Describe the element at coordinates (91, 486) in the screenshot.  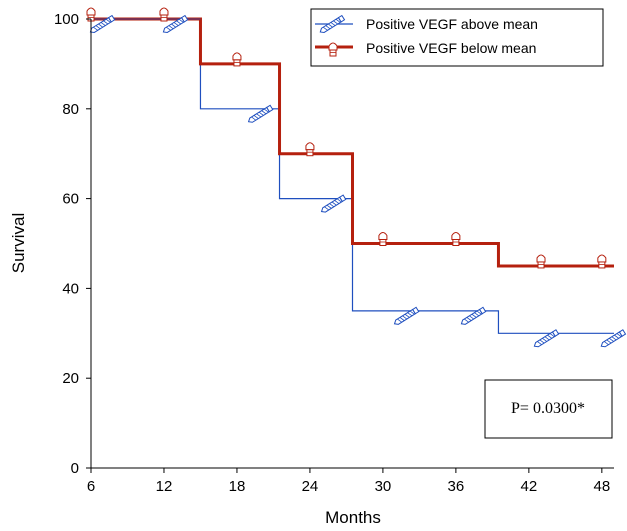
I see `x-tick-label: 6` at that location.